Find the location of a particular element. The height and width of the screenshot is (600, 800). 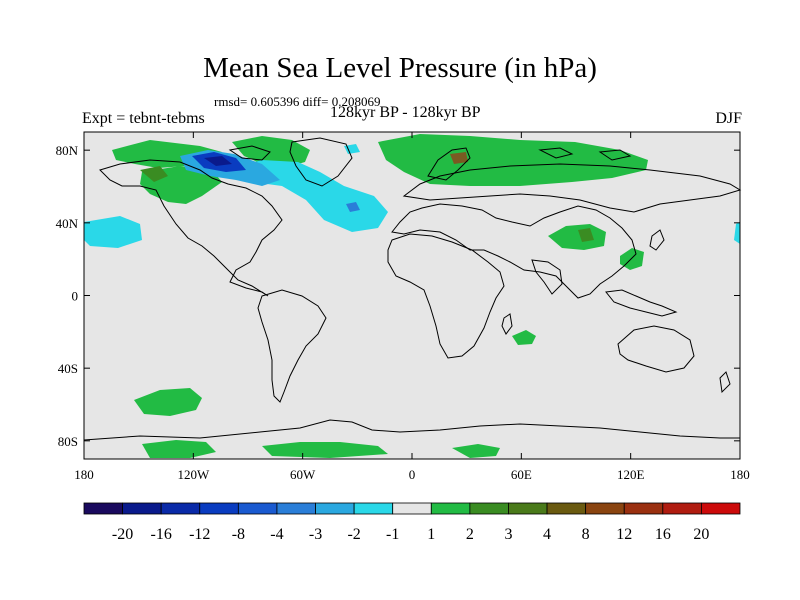

coastline-japan is located at coordinates (657, 240).